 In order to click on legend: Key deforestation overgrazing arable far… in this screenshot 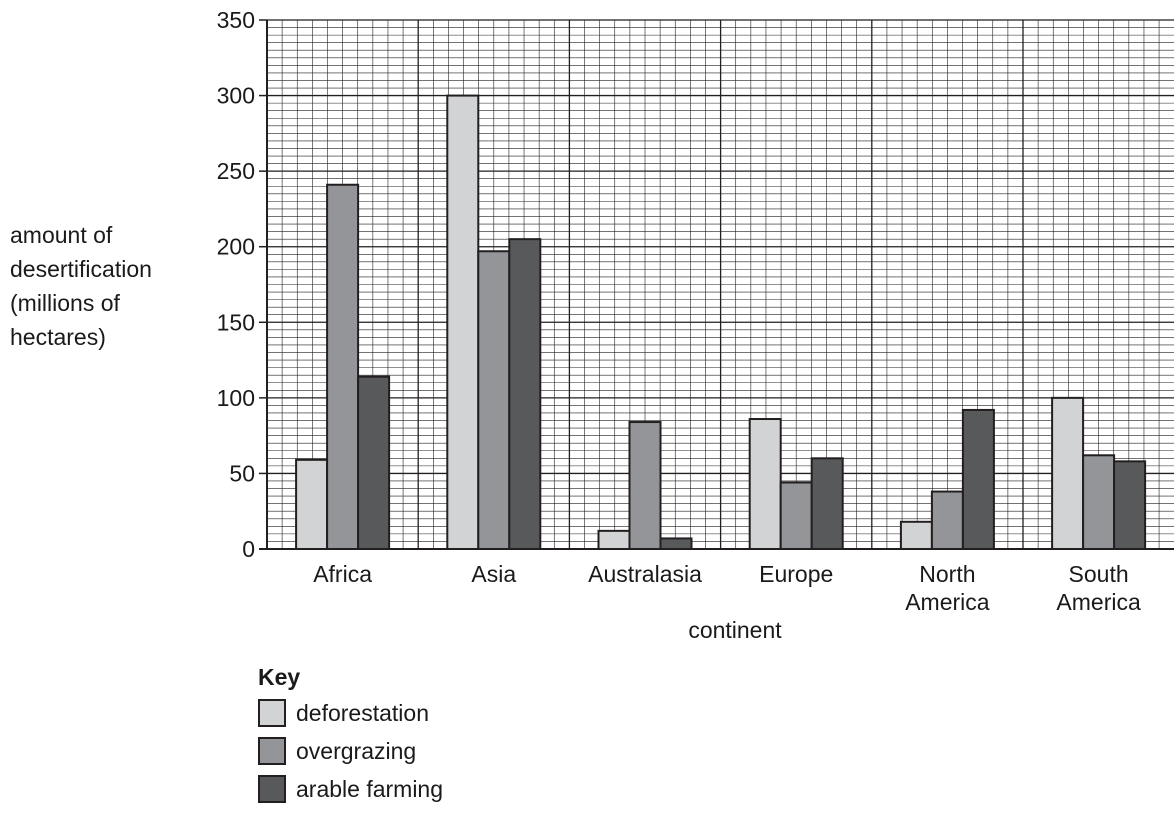, I will do `click(350, 734)`.